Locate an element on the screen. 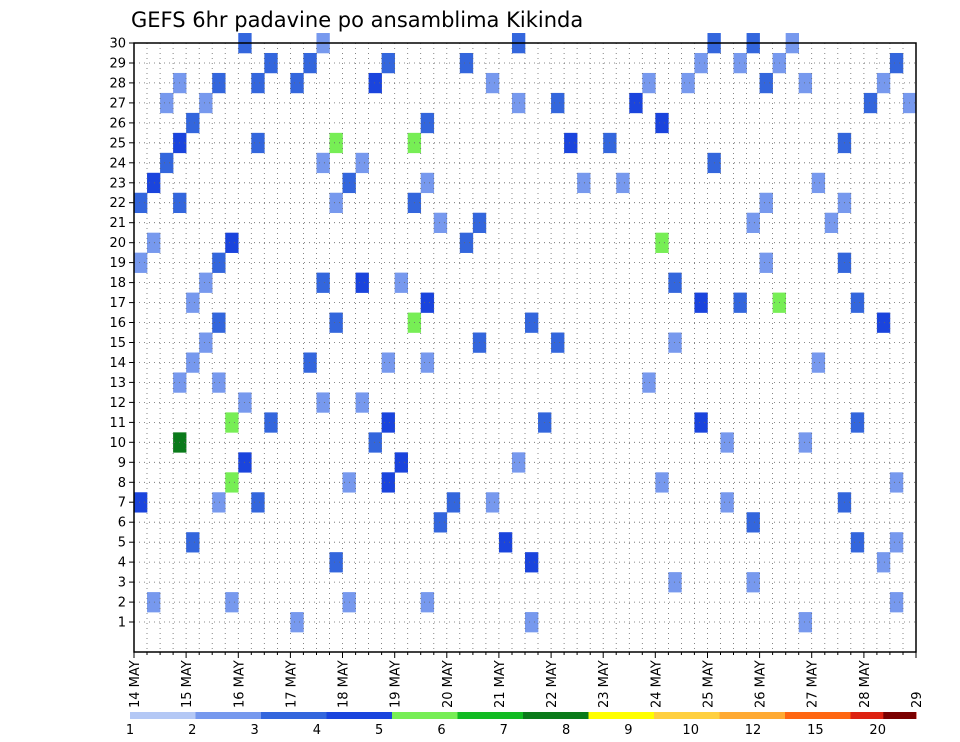 Image resolution: width=960 pixels, height=742 pixels. y-tick-label: 26 is located at coordinates (117, 123).